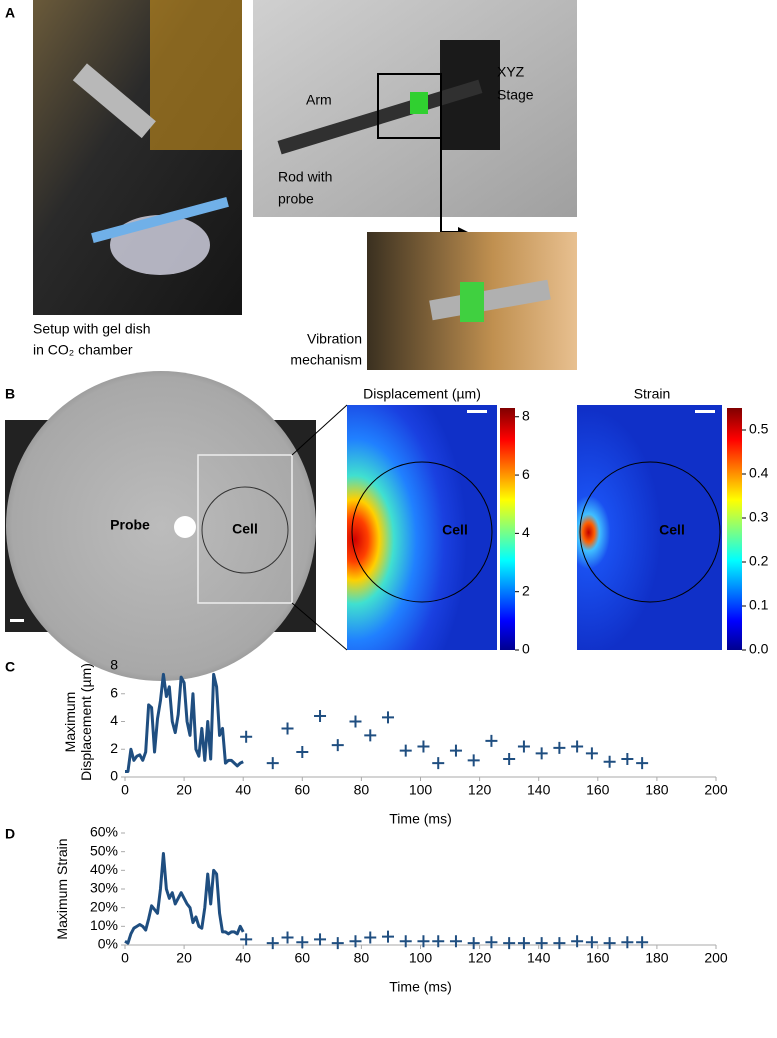  Describe the element at coordinates (657, 790) in the screenshot. I see `x-tick-label: 180` at that location.